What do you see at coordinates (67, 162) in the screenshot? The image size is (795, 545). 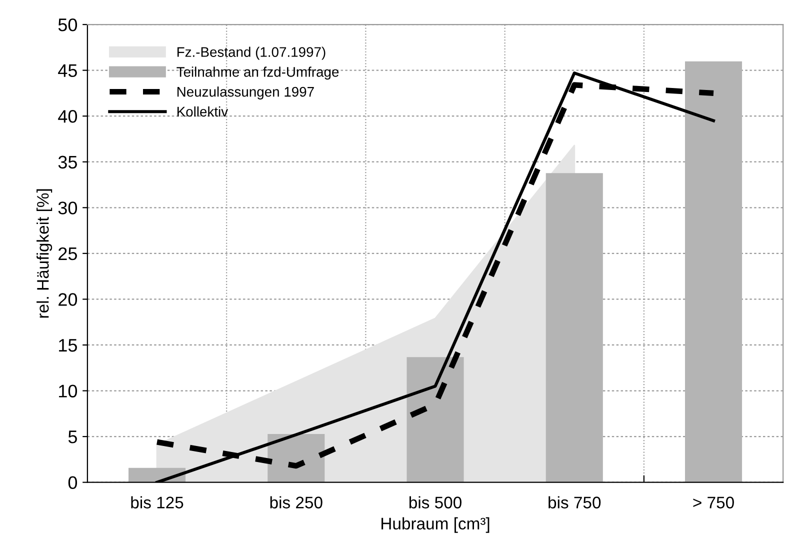 I see `y-tick-label: 35` at bounding box center [67, 162].